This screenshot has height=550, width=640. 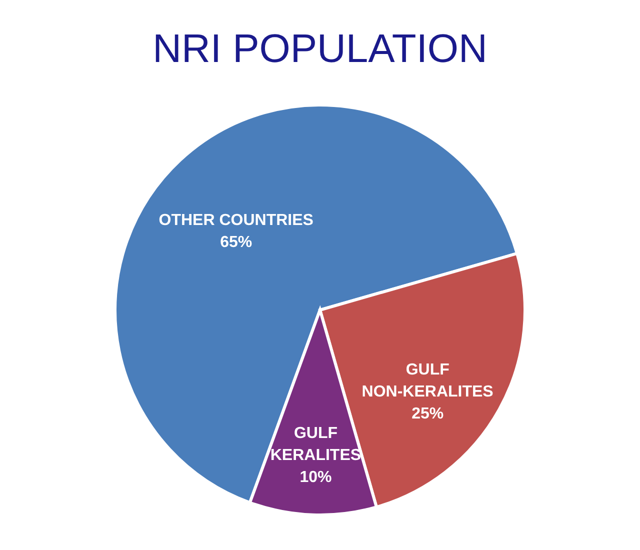 I want to click on slice-label: GULF KERALITES, so click(x=316, y=444).